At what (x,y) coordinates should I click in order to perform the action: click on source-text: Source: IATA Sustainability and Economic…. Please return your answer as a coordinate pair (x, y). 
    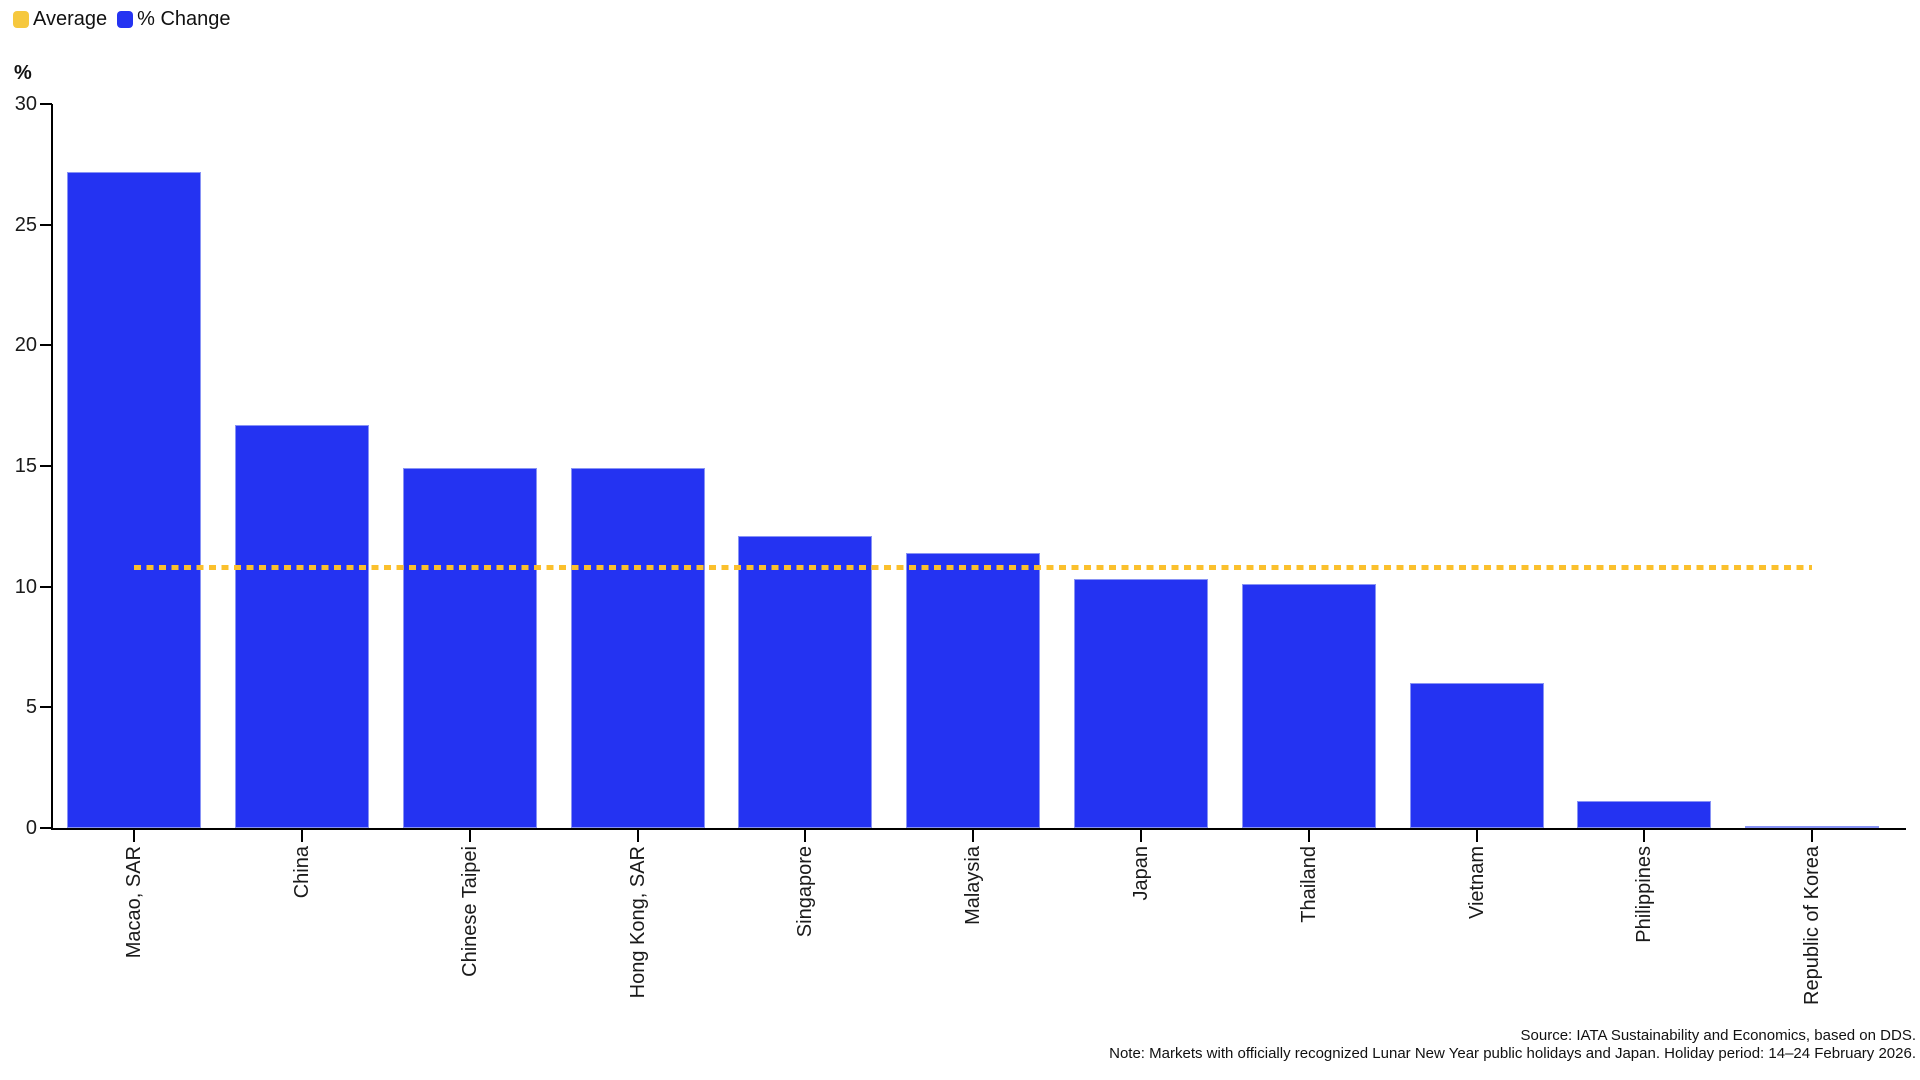
    Looking at the image, I should click on (1718, 1035).